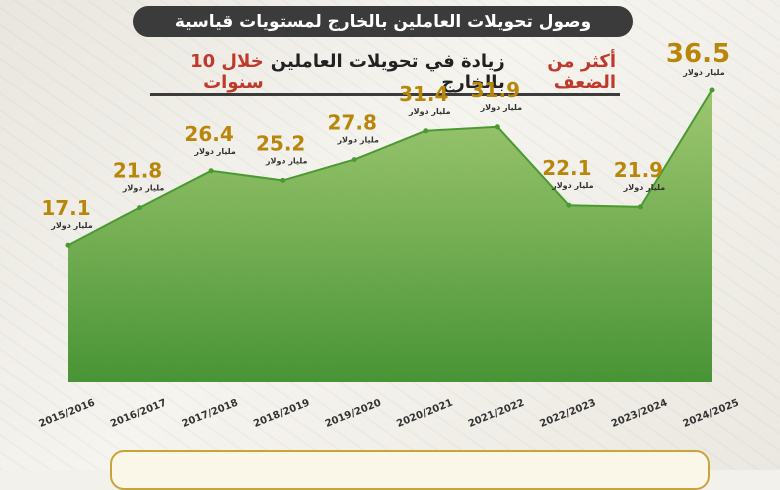  I want to click on data-value-label: 31.9, so click(495, 90).